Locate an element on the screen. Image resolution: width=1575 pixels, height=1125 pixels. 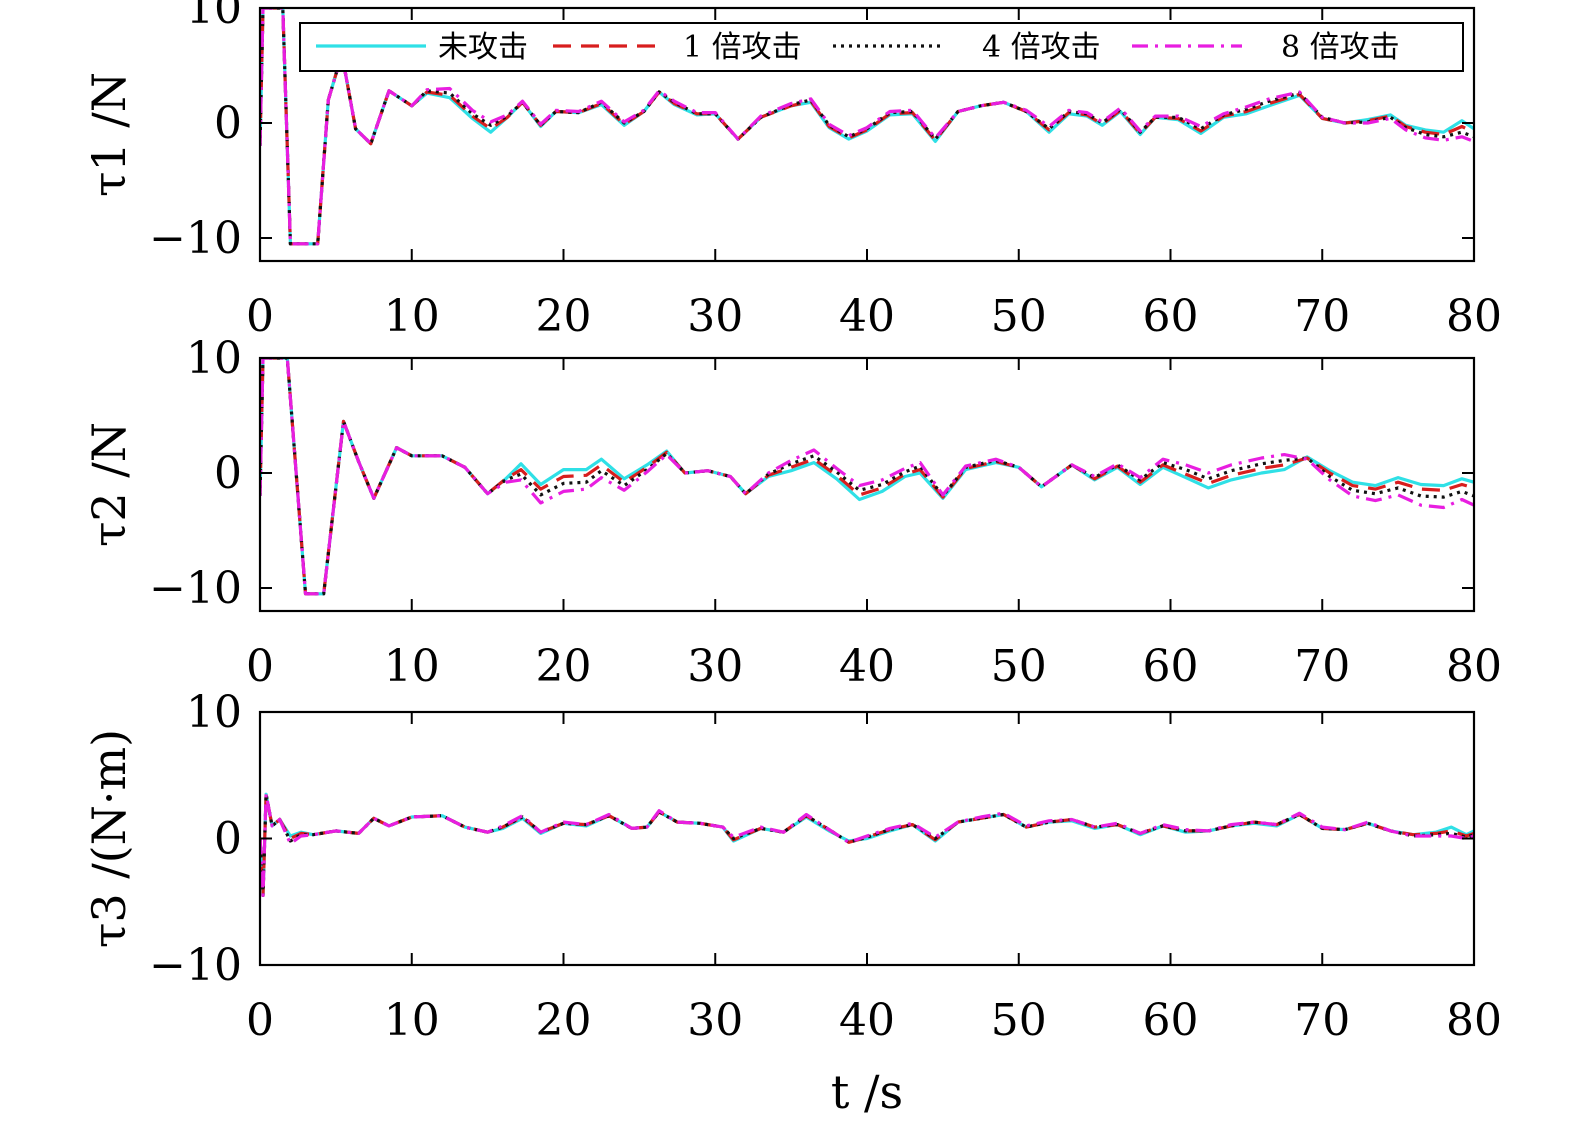
legend-label-4: 8 倍攻击 is located at coordinates (1340, 47).